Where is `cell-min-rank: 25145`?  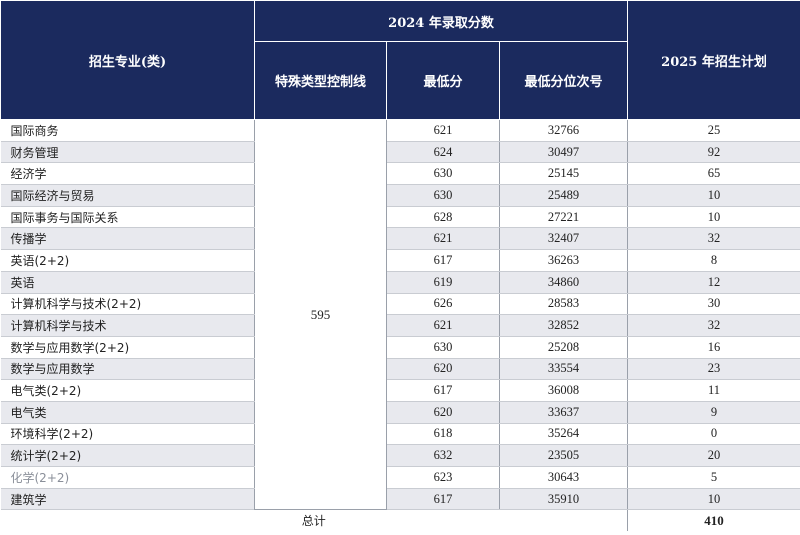
cell-min-rank: 25145 is located at coordinates (564, 174).